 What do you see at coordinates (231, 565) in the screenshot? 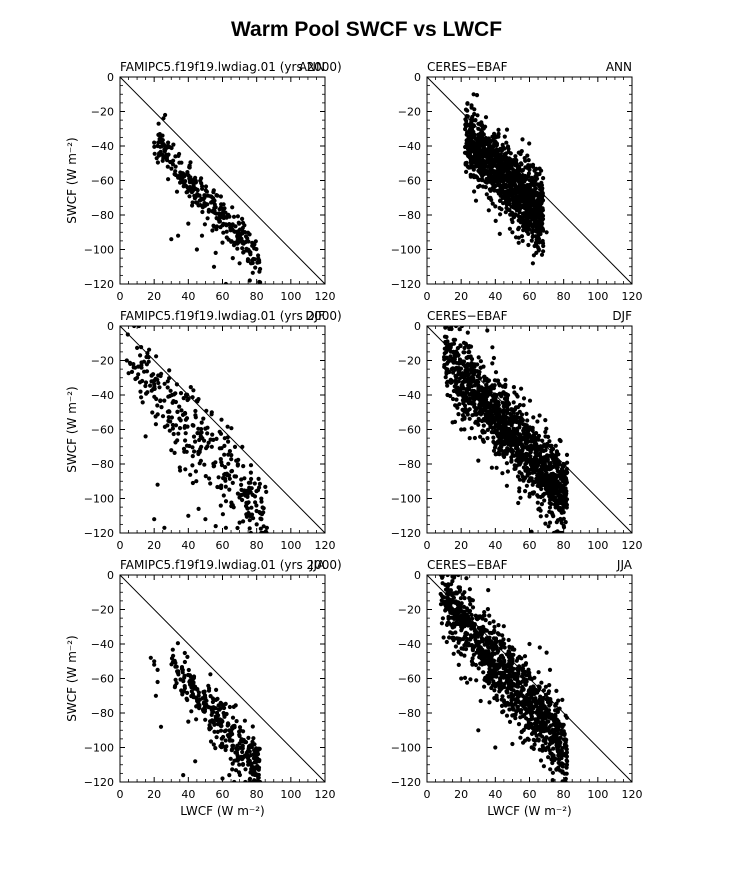
I see `panel-left-label: FAMIPC5.f19f19.lwdiag.01 (yrs 2000)` at bounding box center [231, 565].